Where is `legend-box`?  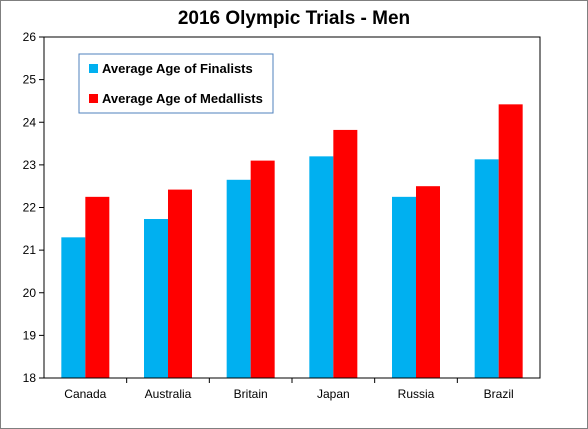
legend-box is located at coordinates (176, 83).